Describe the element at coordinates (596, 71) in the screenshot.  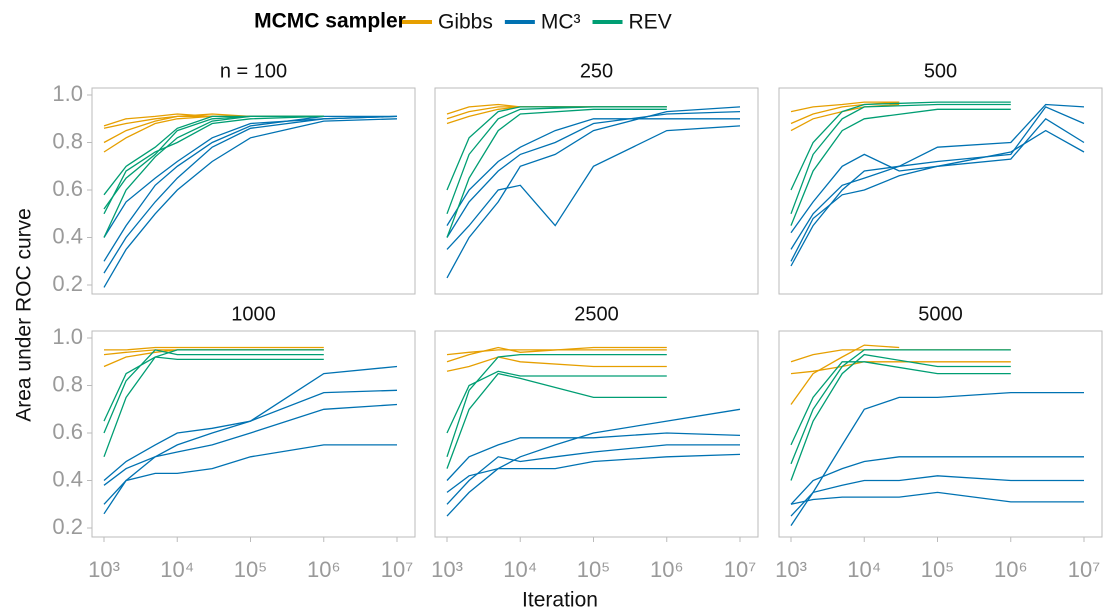
I see `panel-title: 250` at that location.